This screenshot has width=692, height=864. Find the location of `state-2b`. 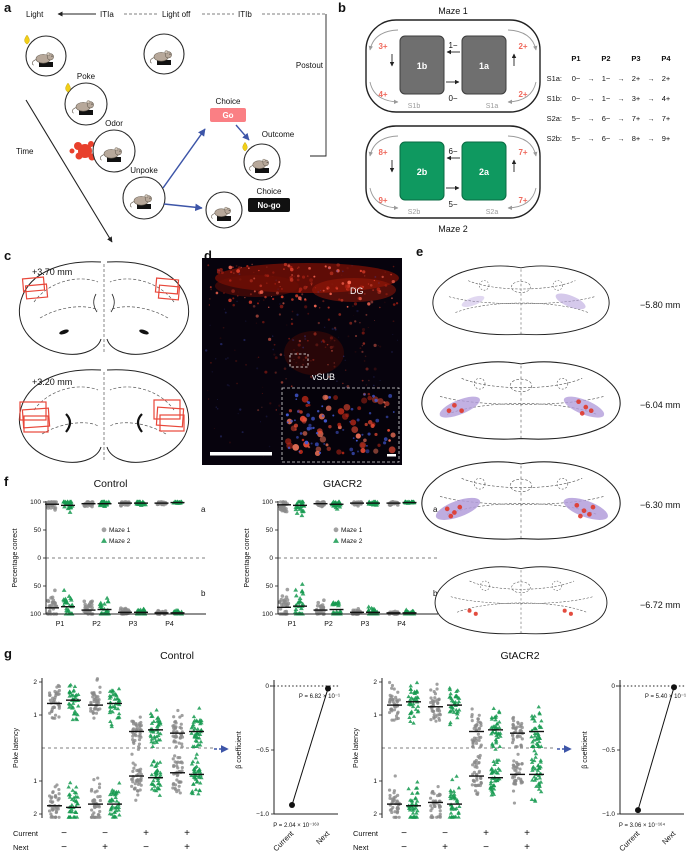

state-2b is located at coordinates (422, 171).